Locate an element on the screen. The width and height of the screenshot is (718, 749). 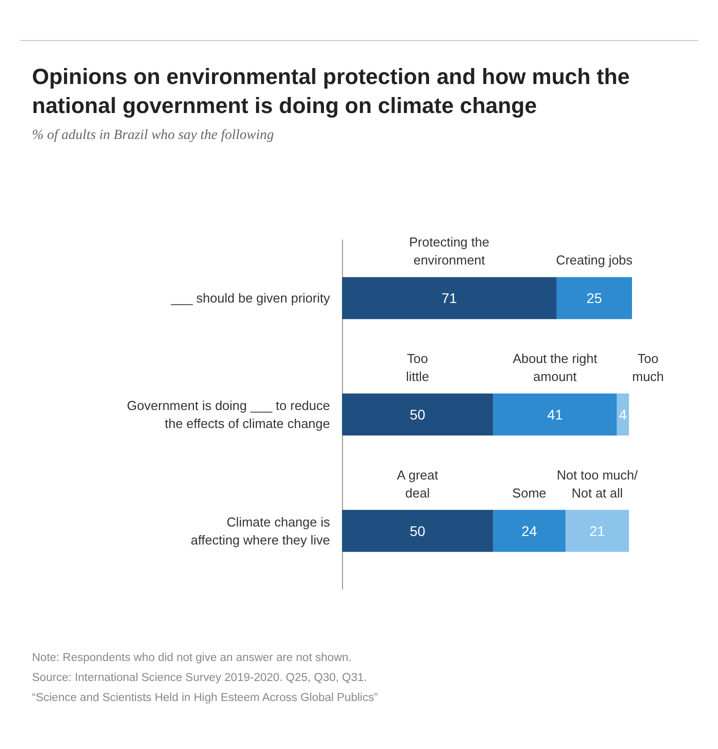
chart-title: Opinions on environmental protection and how much the national government is doing on climate change is located at coordinates (331, 91).